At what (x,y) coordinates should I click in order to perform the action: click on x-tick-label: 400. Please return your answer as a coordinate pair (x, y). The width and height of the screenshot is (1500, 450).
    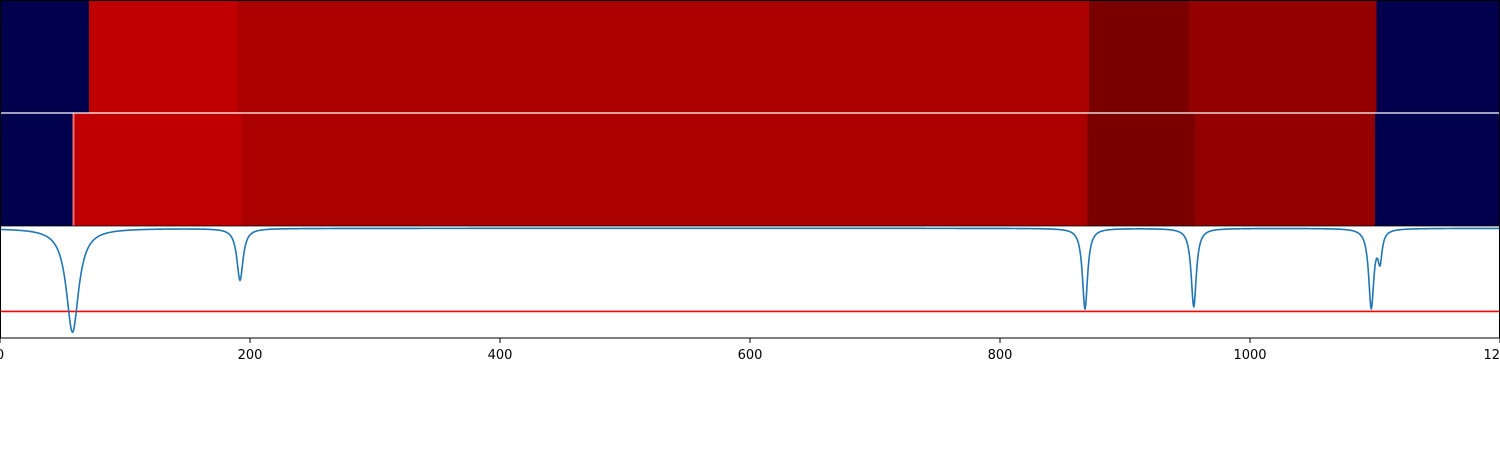
    Looking at the image, I should click on (500, 355).